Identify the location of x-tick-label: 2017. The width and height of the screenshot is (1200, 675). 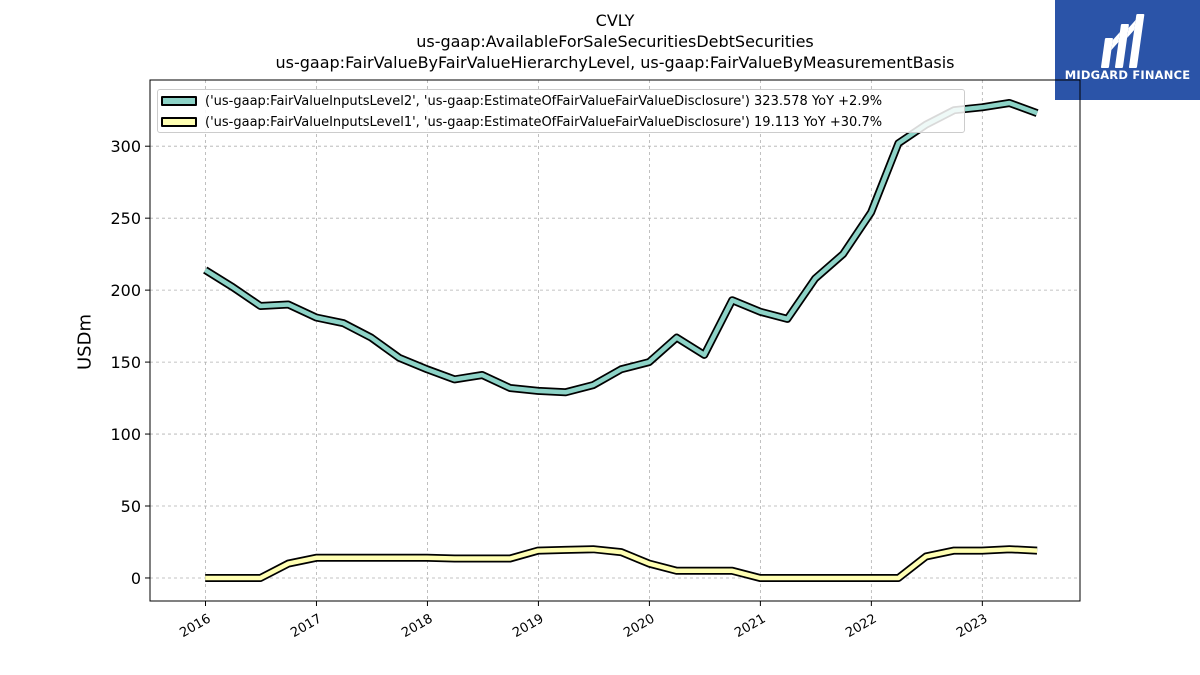
(306, 626).